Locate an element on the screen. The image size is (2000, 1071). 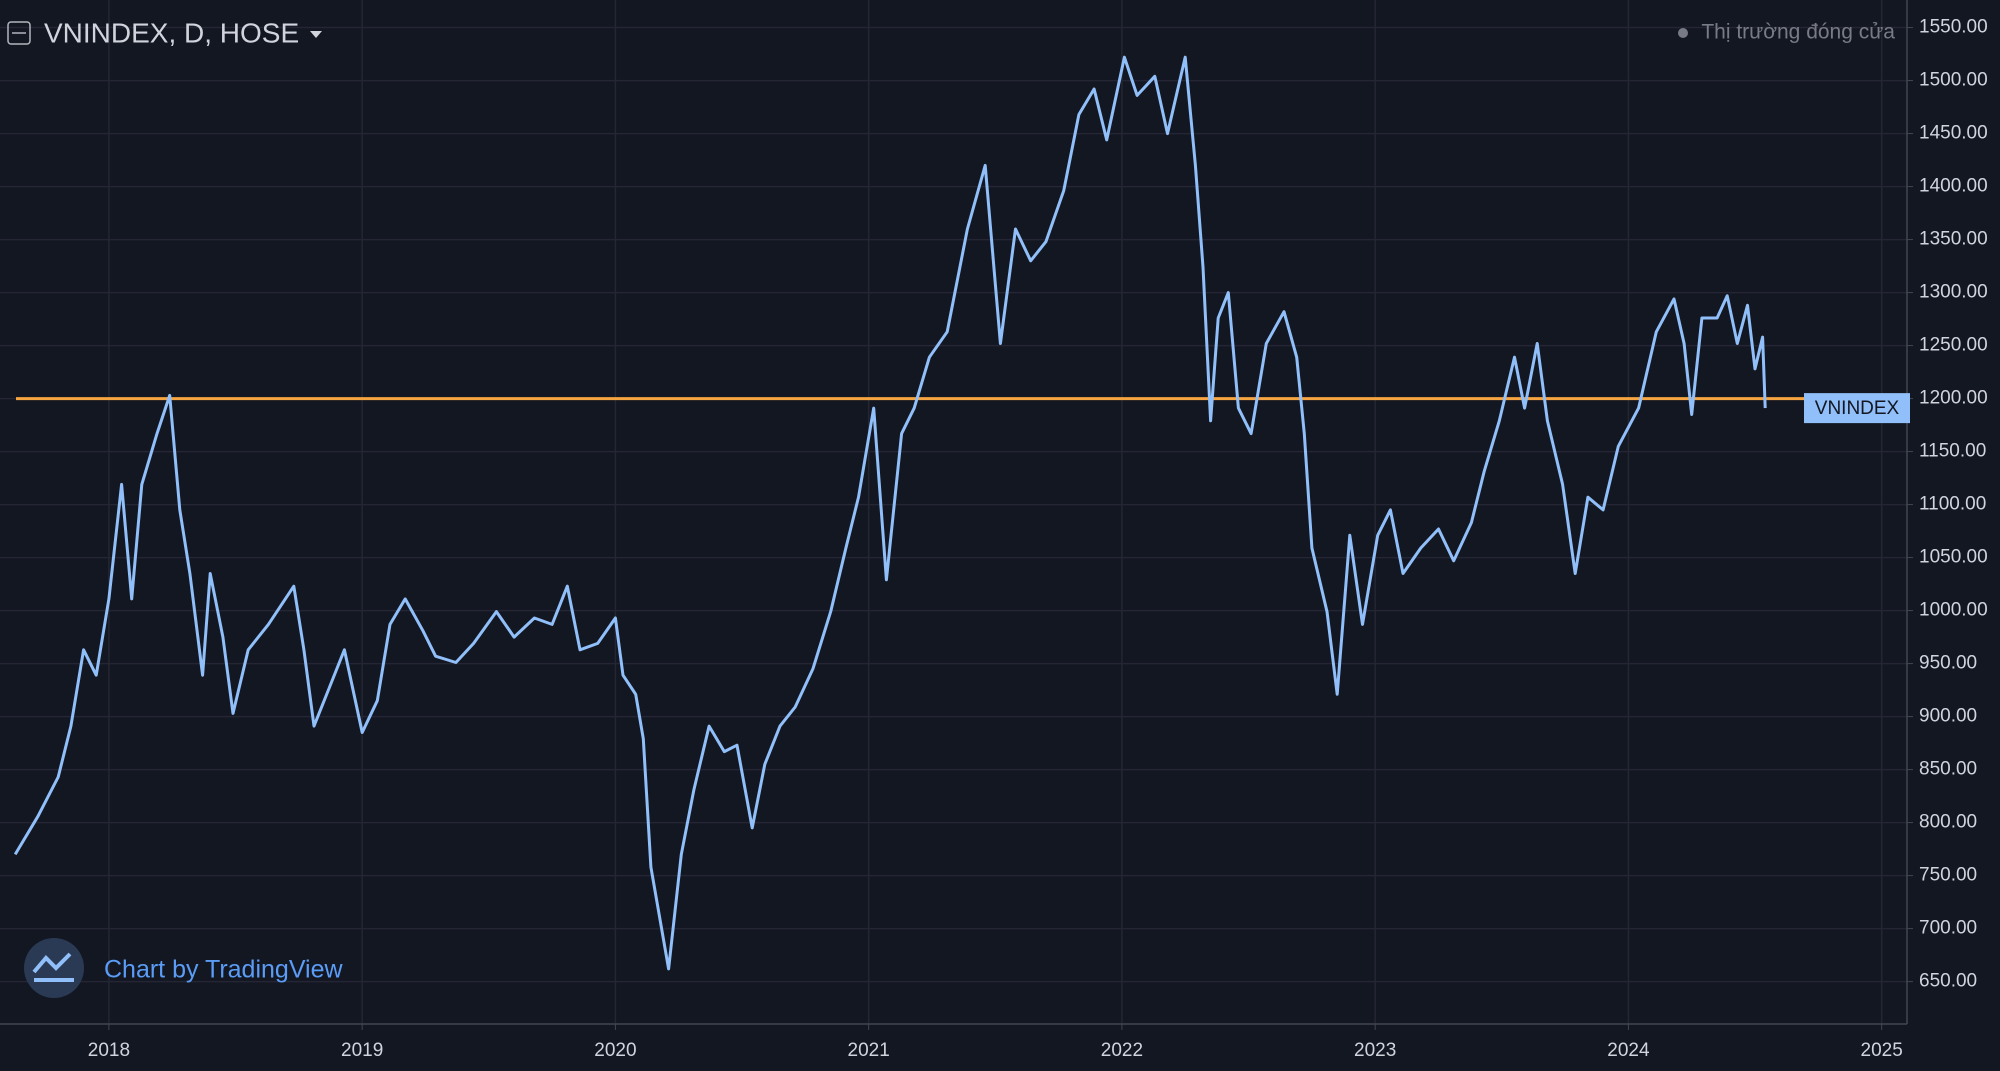
title-dropdown is located at coordinates (316, 34).